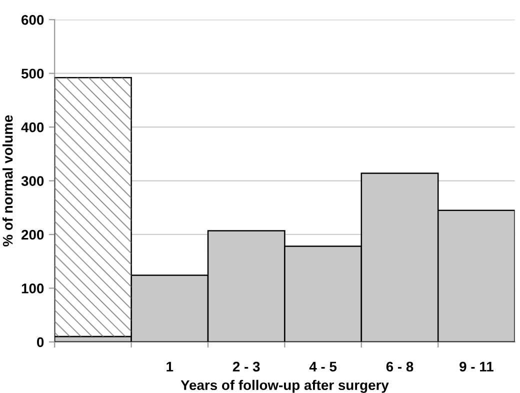  What do you see at coordinates (33, 19) in the screenshot?
I see `y-tick-label: 600` at bounding box center [33, 19].